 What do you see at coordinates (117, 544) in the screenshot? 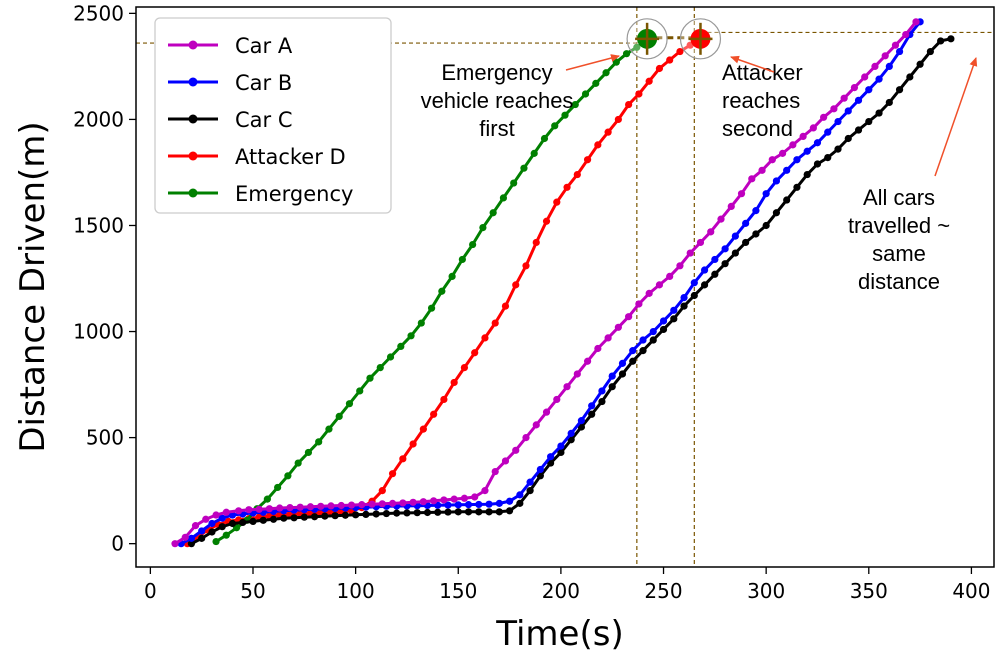
I see `y-tick-label: 0` at bounding box center [117, 544].